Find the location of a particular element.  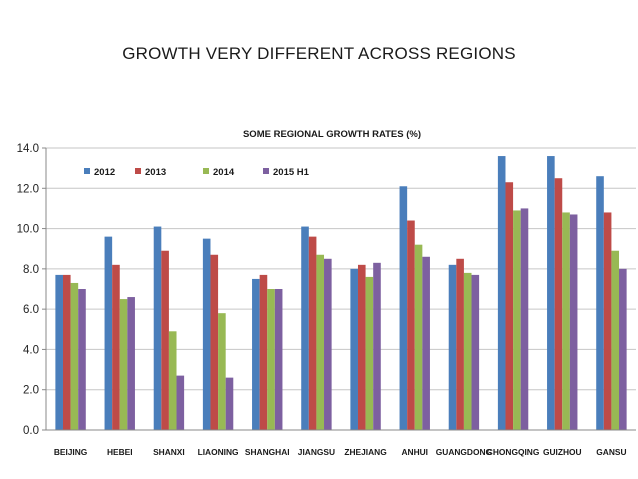

bar-shanghai-2012 is located at coordinates (256, 354).